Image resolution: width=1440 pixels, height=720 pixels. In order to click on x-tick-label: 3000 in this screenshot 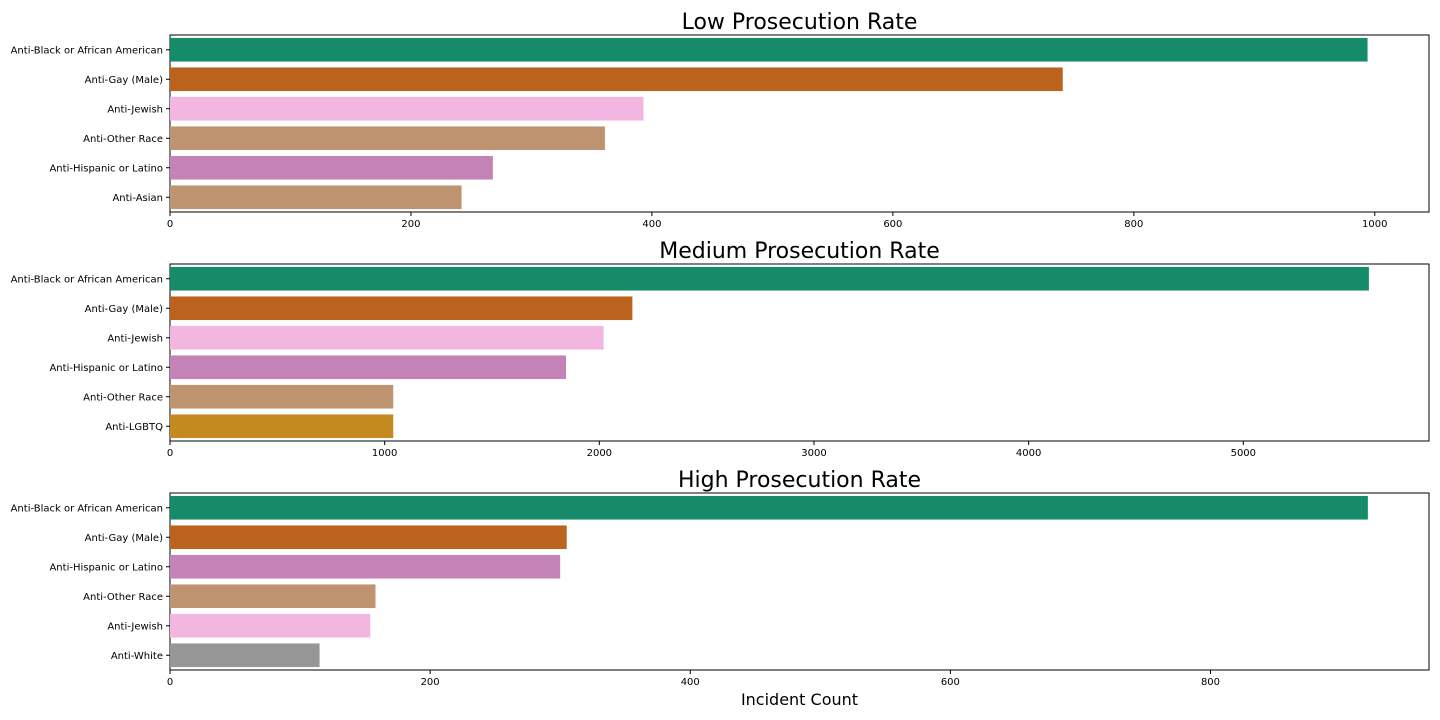, I will do `click(813, 453)`.